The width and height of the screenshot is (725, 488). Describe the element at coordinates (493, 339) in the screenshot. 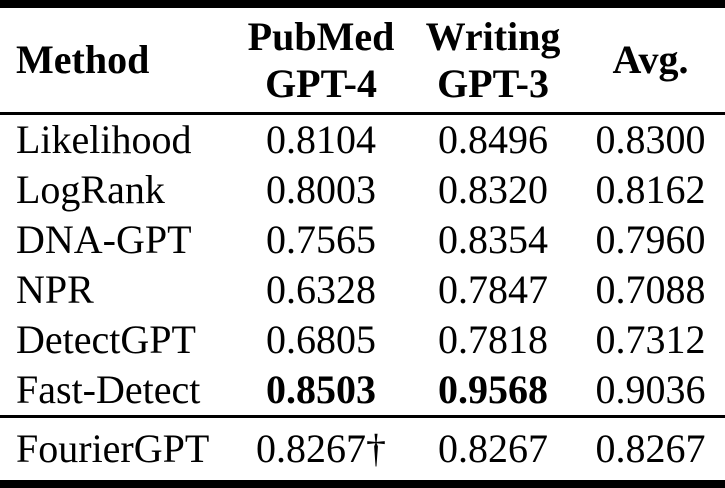

I see `value-cell-writing: 0.7818` at that location.